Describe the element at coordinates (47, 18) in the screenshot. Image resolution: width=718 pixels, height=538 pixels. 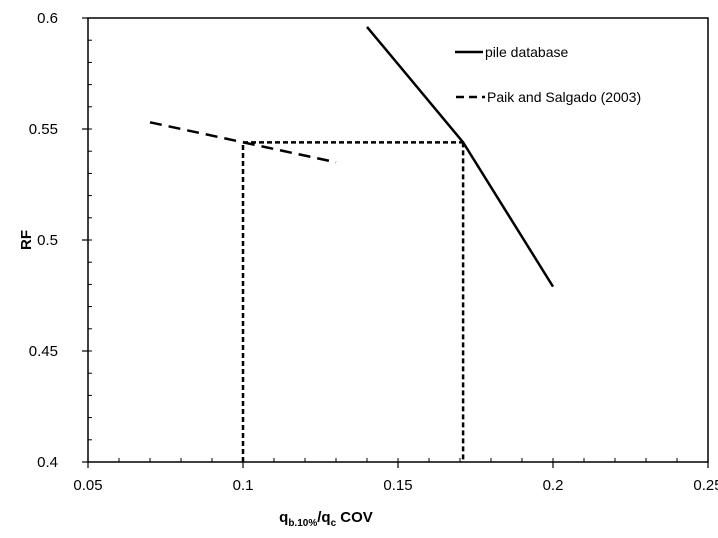
I see `y-tick-label: 0.6` at that location.